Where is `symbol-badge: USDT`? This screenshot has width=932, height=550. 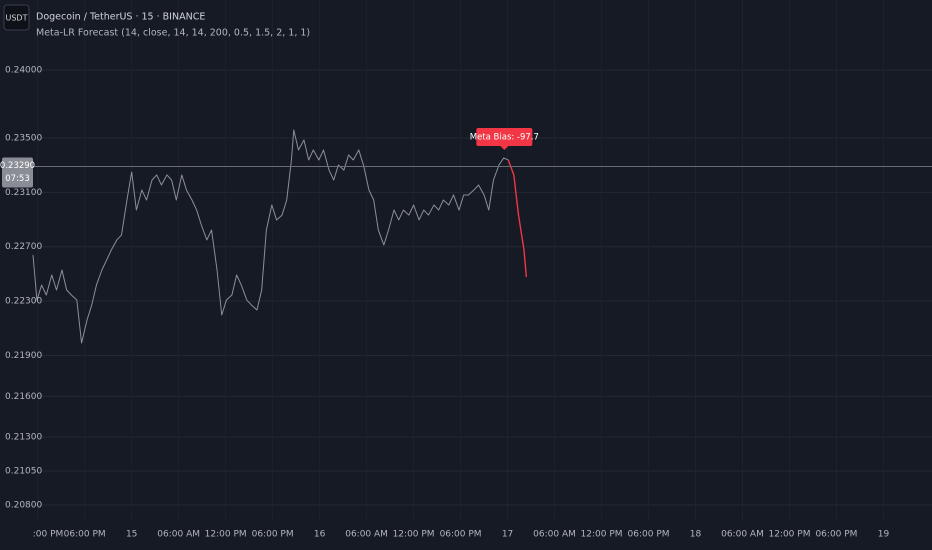
symbol-badge: USDT is located at coordinates (17, 18).